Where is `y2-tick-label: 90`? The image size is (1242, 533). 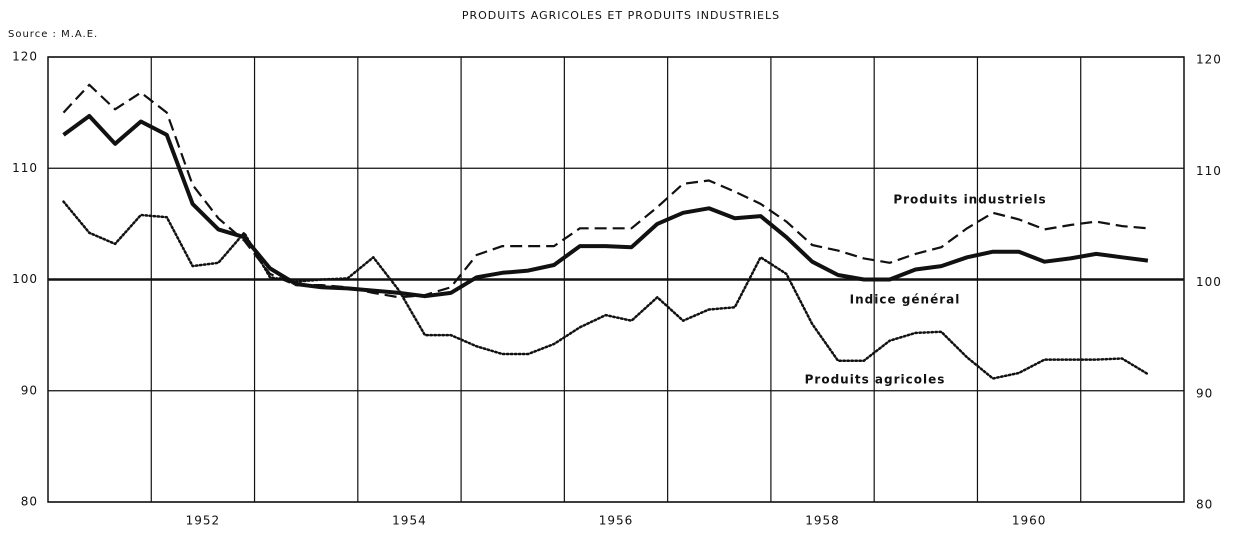
y2-tick-label: 90 is located at coordinates (1204, 393).